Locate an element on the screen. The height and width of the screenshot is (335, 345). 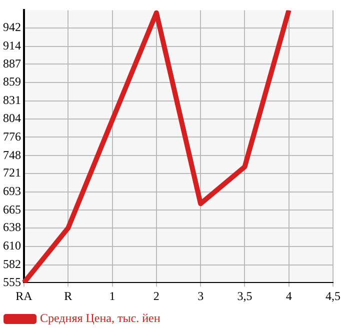
y-tick-label: 859 is located at coordinates (12, 81).